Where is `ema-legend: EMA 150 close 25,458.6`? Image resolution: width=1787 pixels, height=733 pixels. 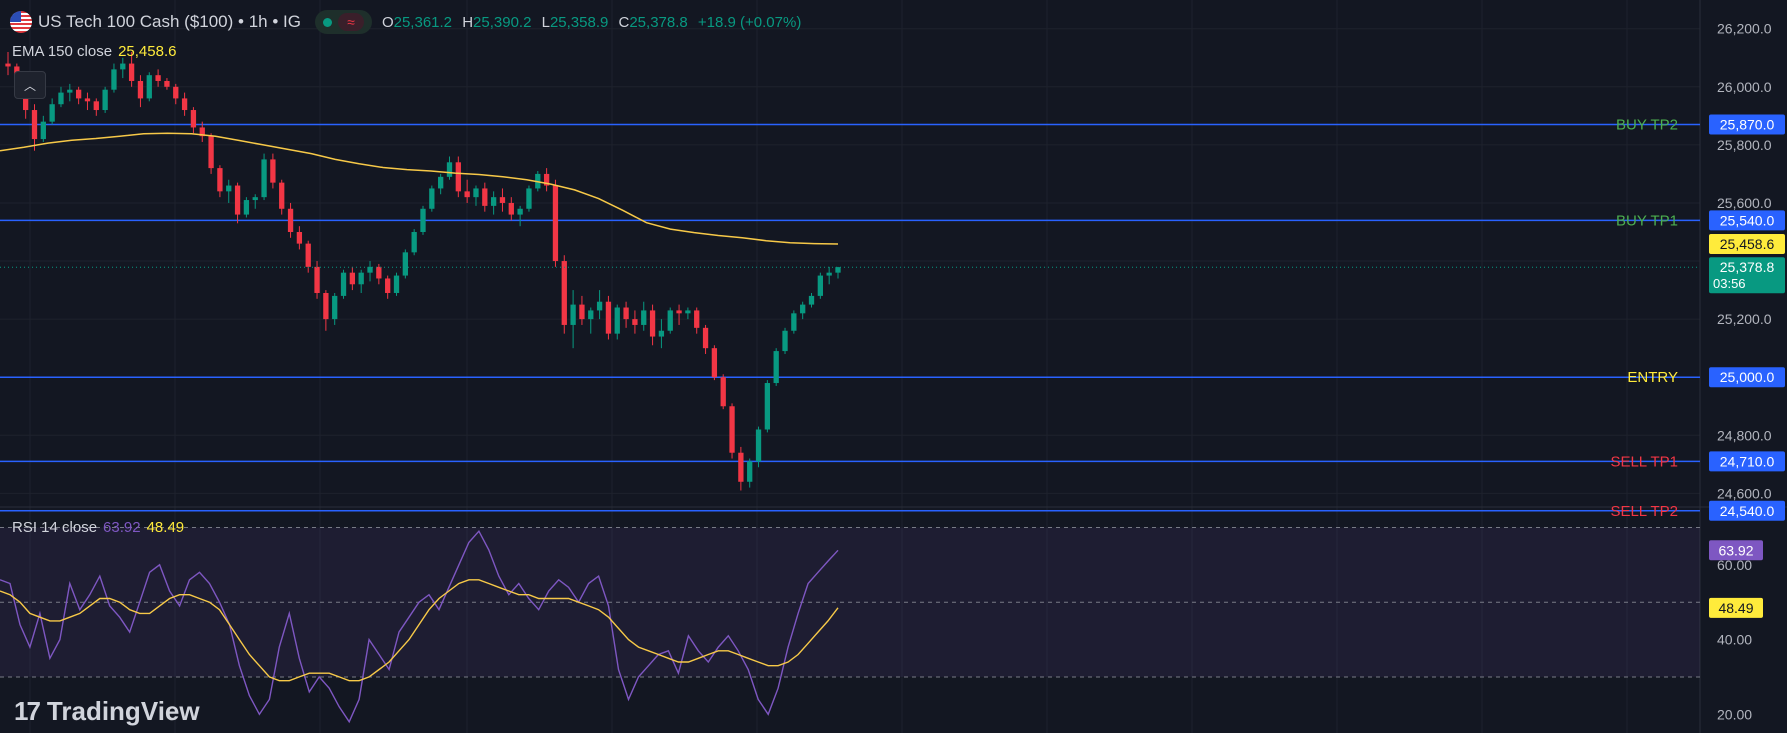
ema-legend: EMA 150 close 25,458.6 is located at coordinates (94, 51).